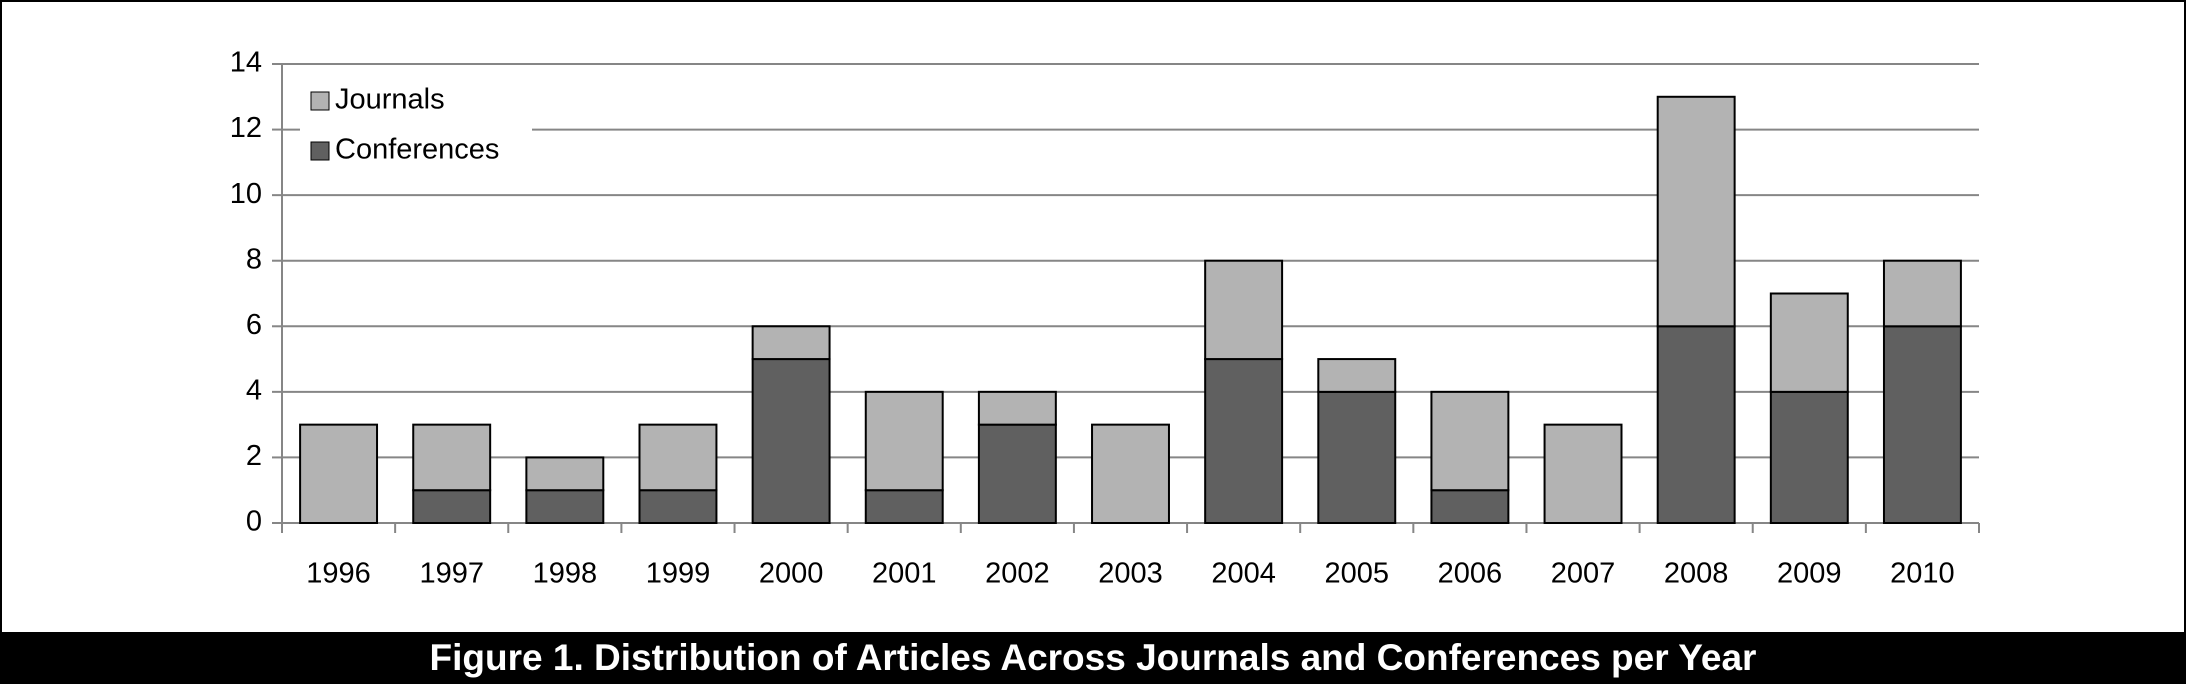 This screenshot has width=2186, height=684. Describe the element at coordinates (1696, 574) in the screenshot. I see `x-tick-label: 2008` at that location.